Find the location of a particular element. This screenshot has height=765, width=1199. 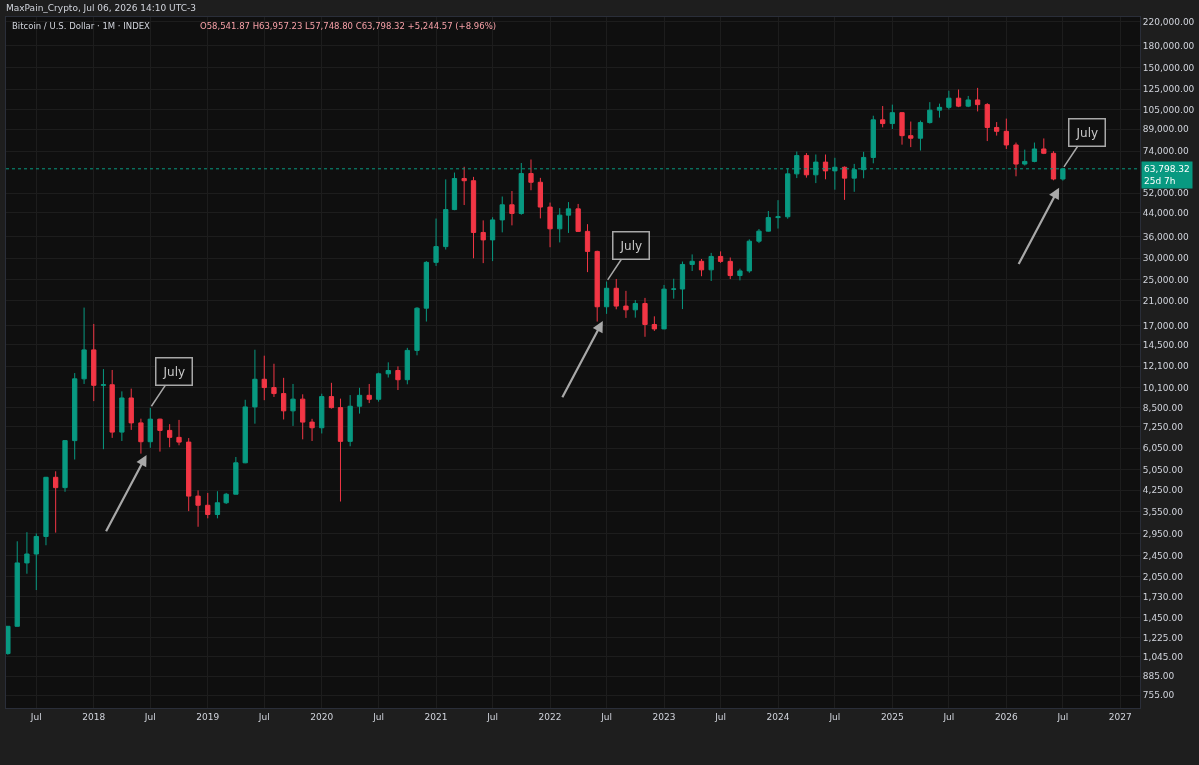

x-tick-label: 2021 is located at coordinates (436, 716).